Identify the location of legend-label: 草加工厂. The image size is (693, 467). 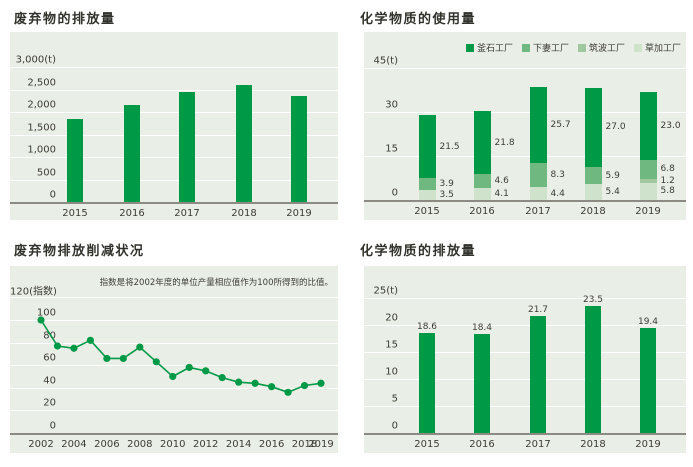
(662, 49).